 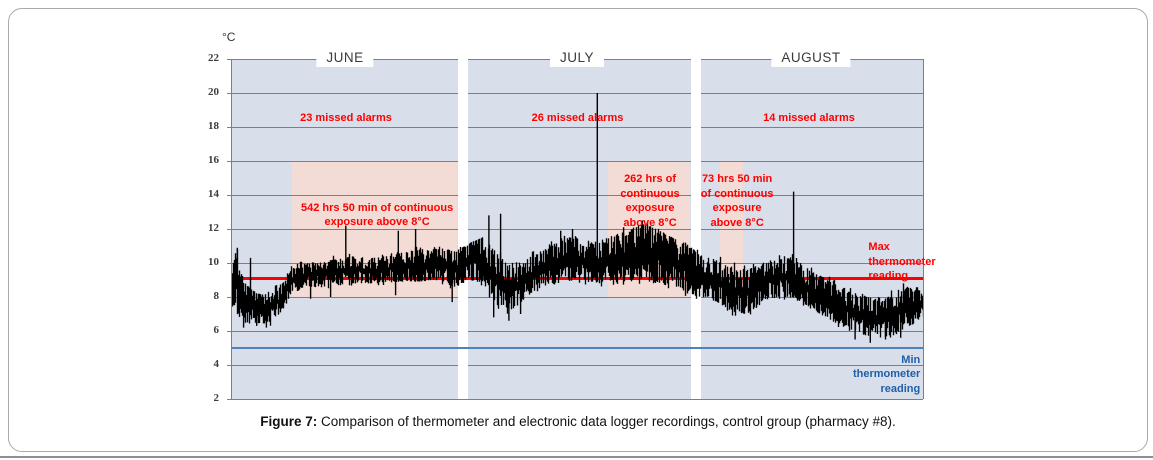 What do you see at coordinates (809, 117) in the screenshot?
I see `missed-alarms-august: 14 missed alarms` at bounding box center [809, 117].